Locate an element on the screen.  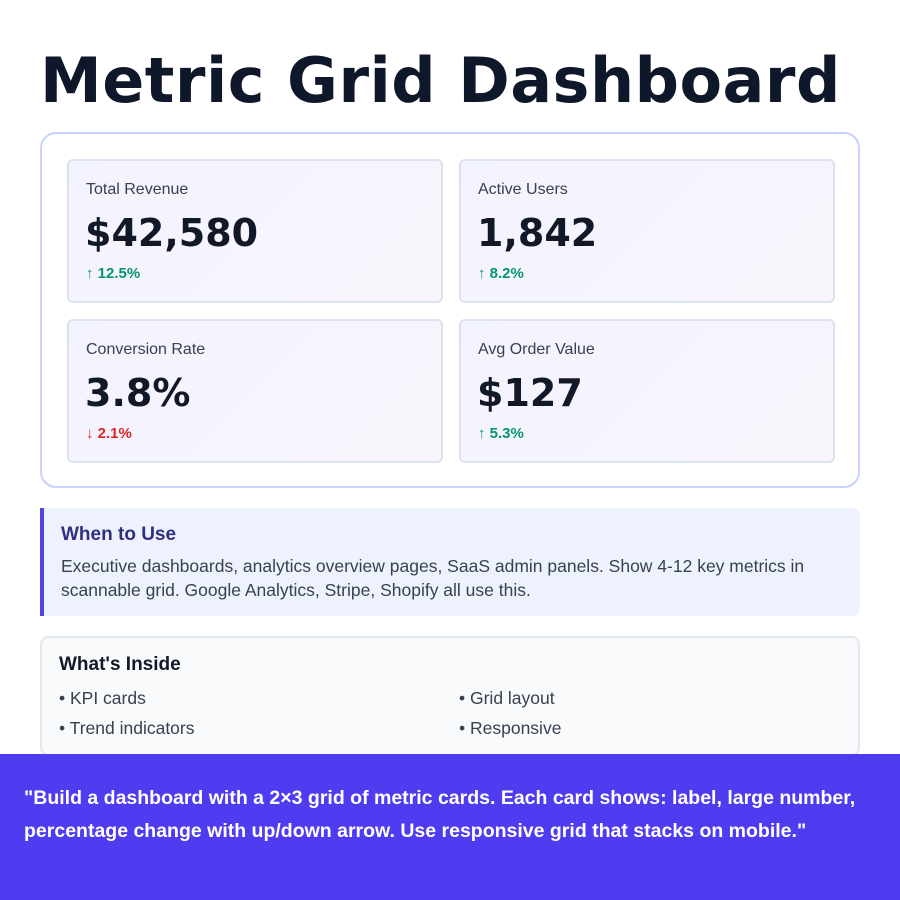
list-item: • Grid layout is located at coordinates (507, 698).